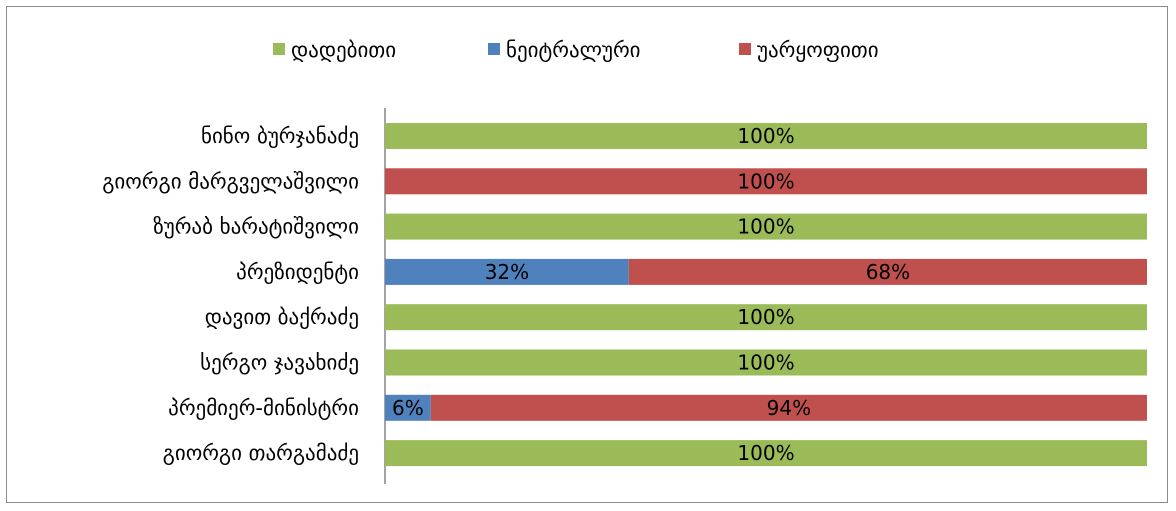  I want to click on category-label: პრემიერ-მინისტრი, so click(263, 408).